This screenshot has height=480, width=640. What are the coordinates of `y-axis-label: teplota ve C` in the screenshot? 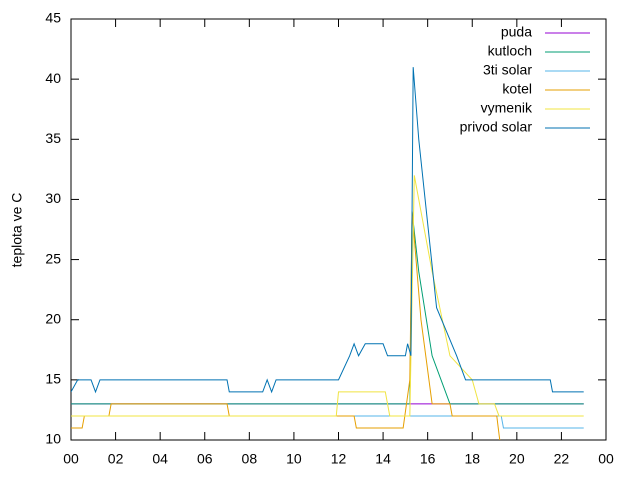 It's located at (17, 230).